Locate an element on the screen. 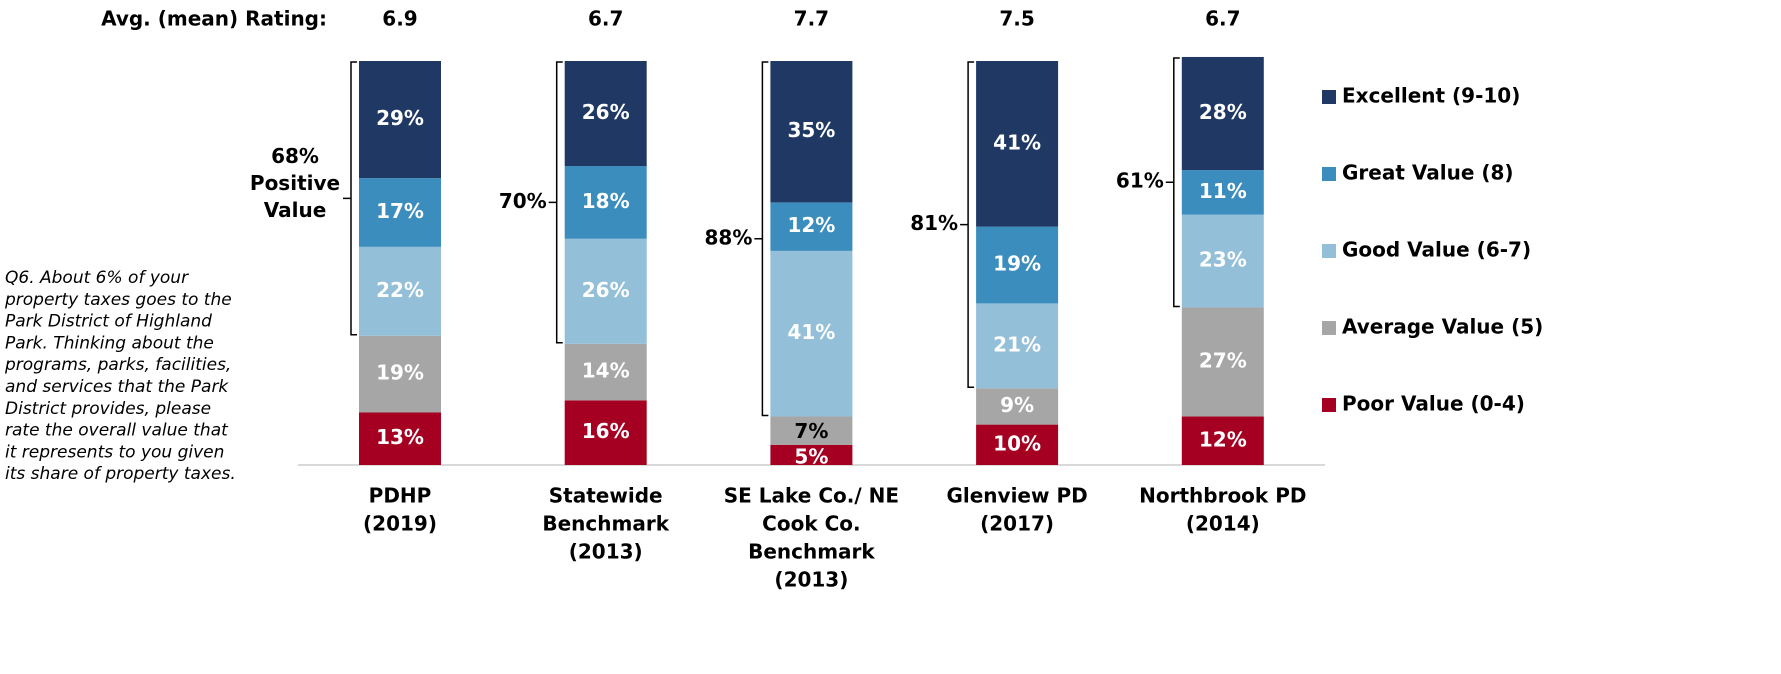  question-text: Q6. About 6% of your is located at coordinates (97, 278).